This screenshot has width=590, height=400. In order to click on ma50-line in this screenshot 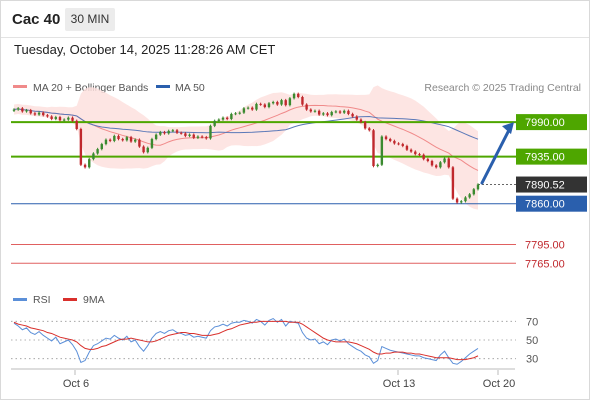, I will do `click(246, 124)`.